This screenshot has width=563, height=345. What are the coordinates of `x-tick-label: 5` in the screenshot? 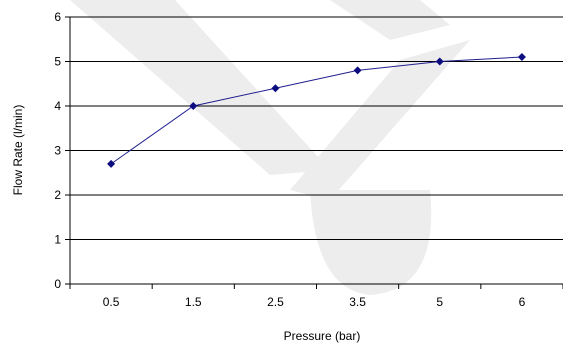 It's located at (439, 302).